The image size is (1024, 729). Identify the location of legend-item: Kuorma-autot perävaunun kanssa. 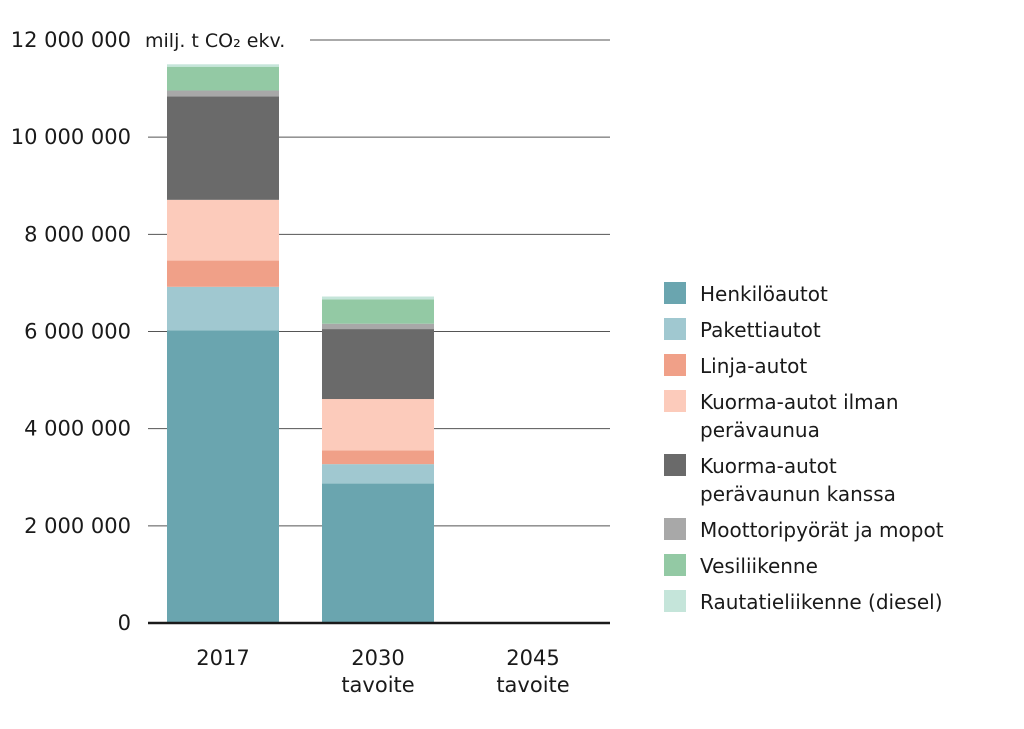
(839, 480).